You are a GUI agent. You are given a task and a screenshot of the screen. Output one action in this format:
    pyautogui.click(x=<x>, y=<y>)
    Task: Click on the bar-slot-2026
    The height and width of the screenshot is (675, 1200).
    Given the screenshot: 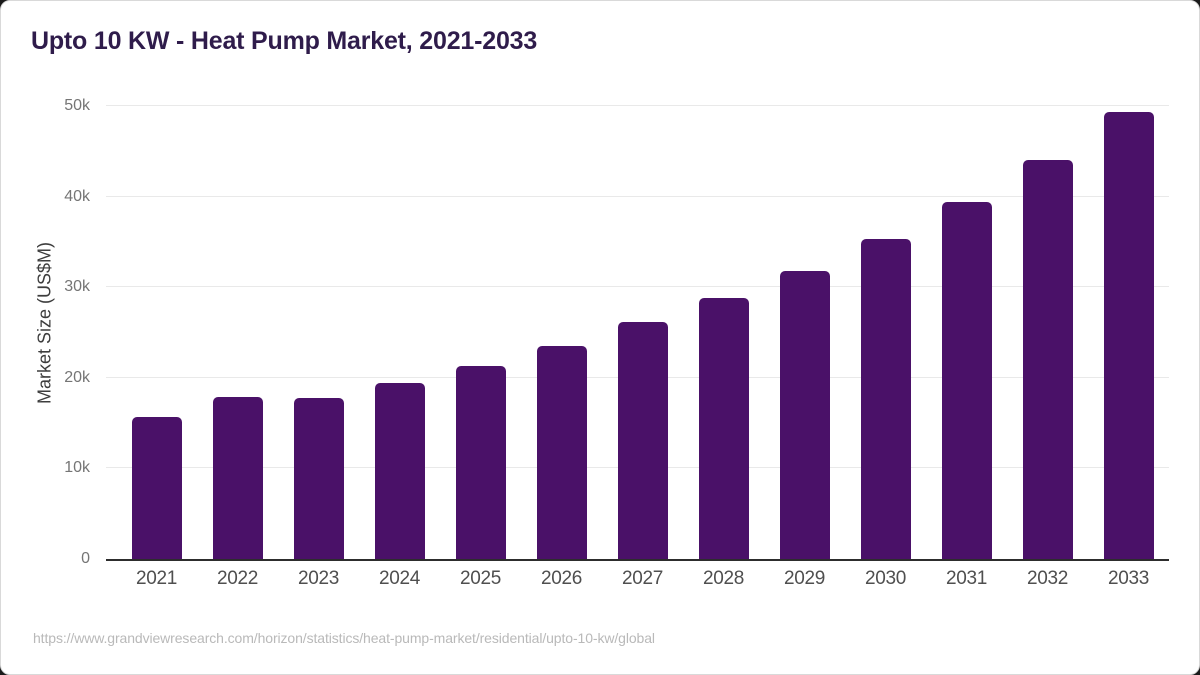 What is the action you would take?
    pyautogui.click(x=561, y=332)
    